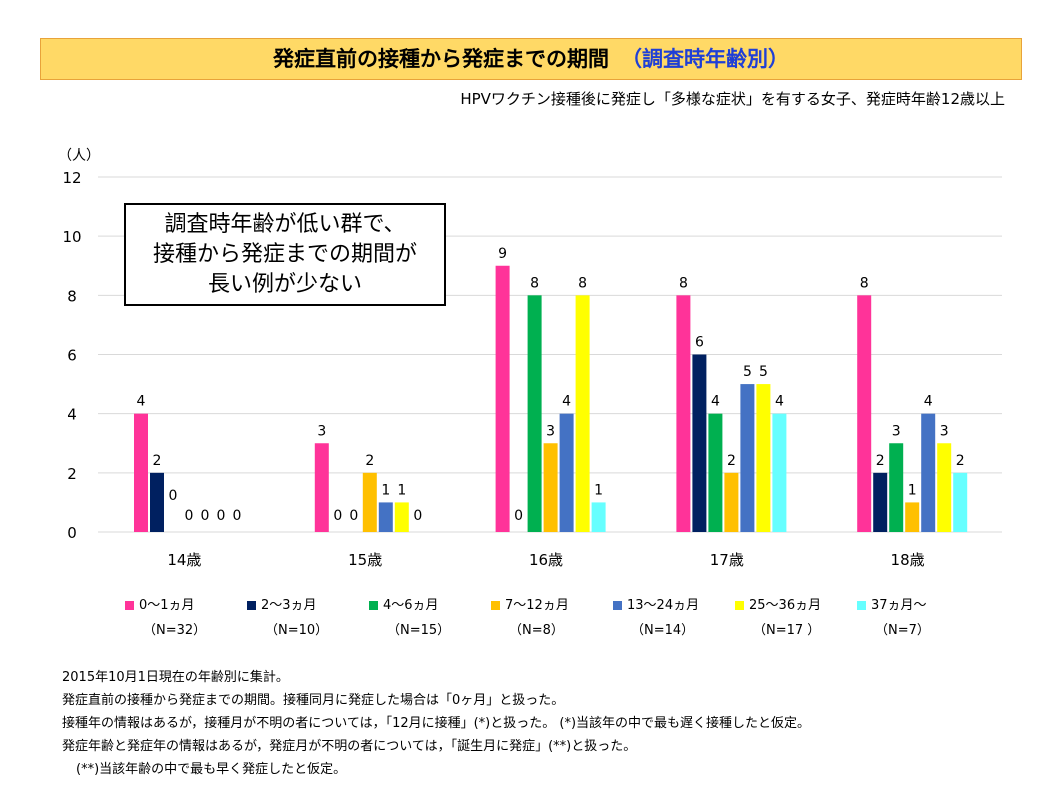  What do you see at coordinates (297, 630) in the screenshot?
I see `legend-n: （N=10）` at bounding box center [297, 630].